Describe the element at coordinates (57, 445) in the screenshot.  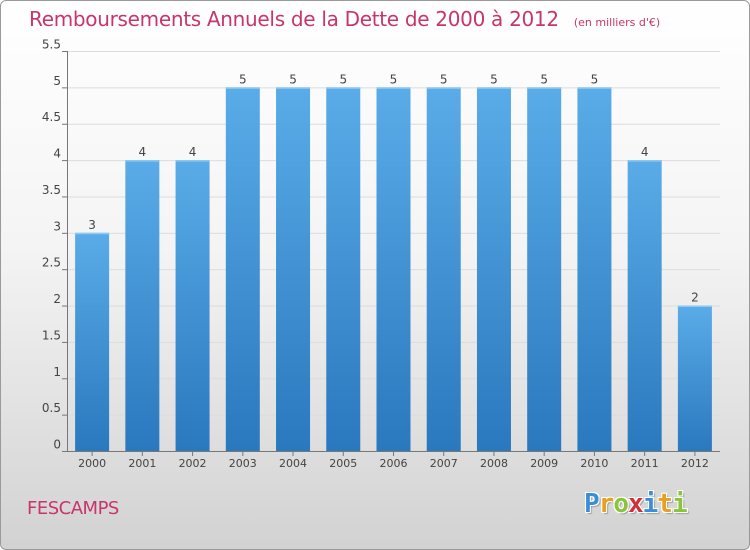
I see `y-tick-label: 0` at that location.